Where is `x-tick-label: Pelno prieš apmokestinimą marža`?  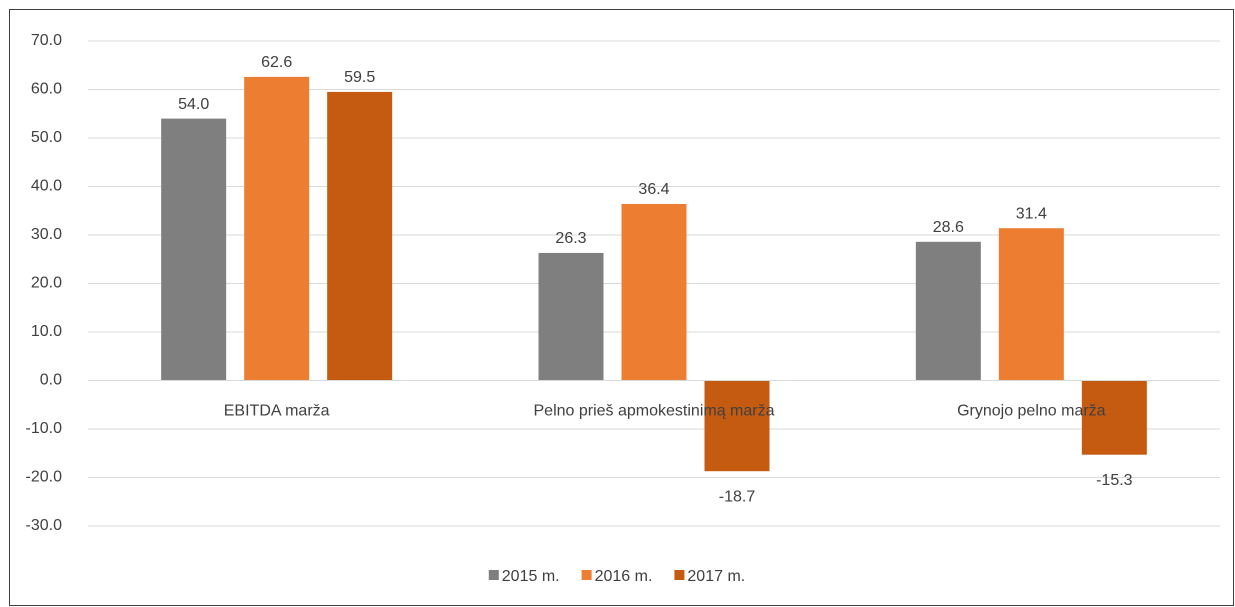 x-tick-label: Pelno prieš apmokestinimą marža is located at coordinates (654, 411).